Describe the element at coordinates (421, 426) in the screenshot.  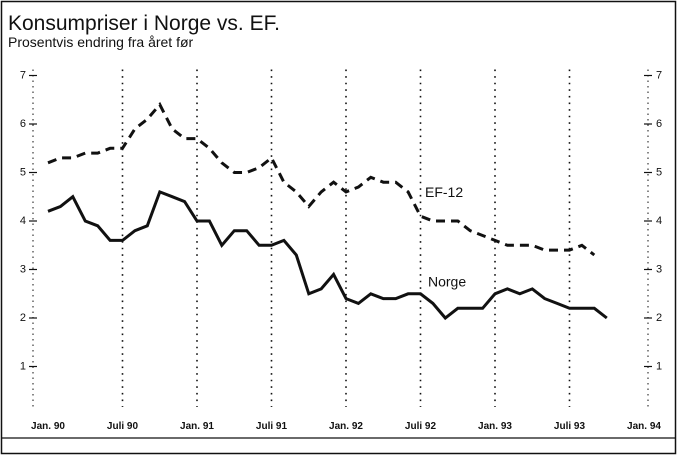
I see `x-tick-label: Juli 92` at that location.